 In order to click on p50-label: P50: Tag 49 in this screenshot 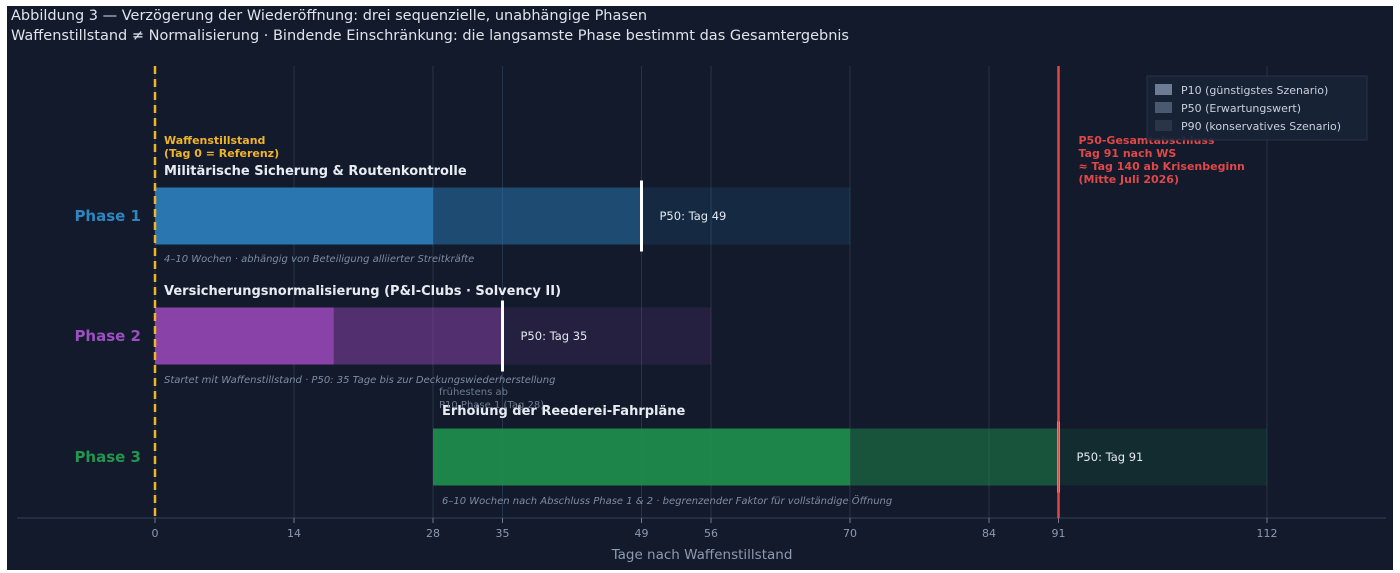, I will do `click(693, 216)`.